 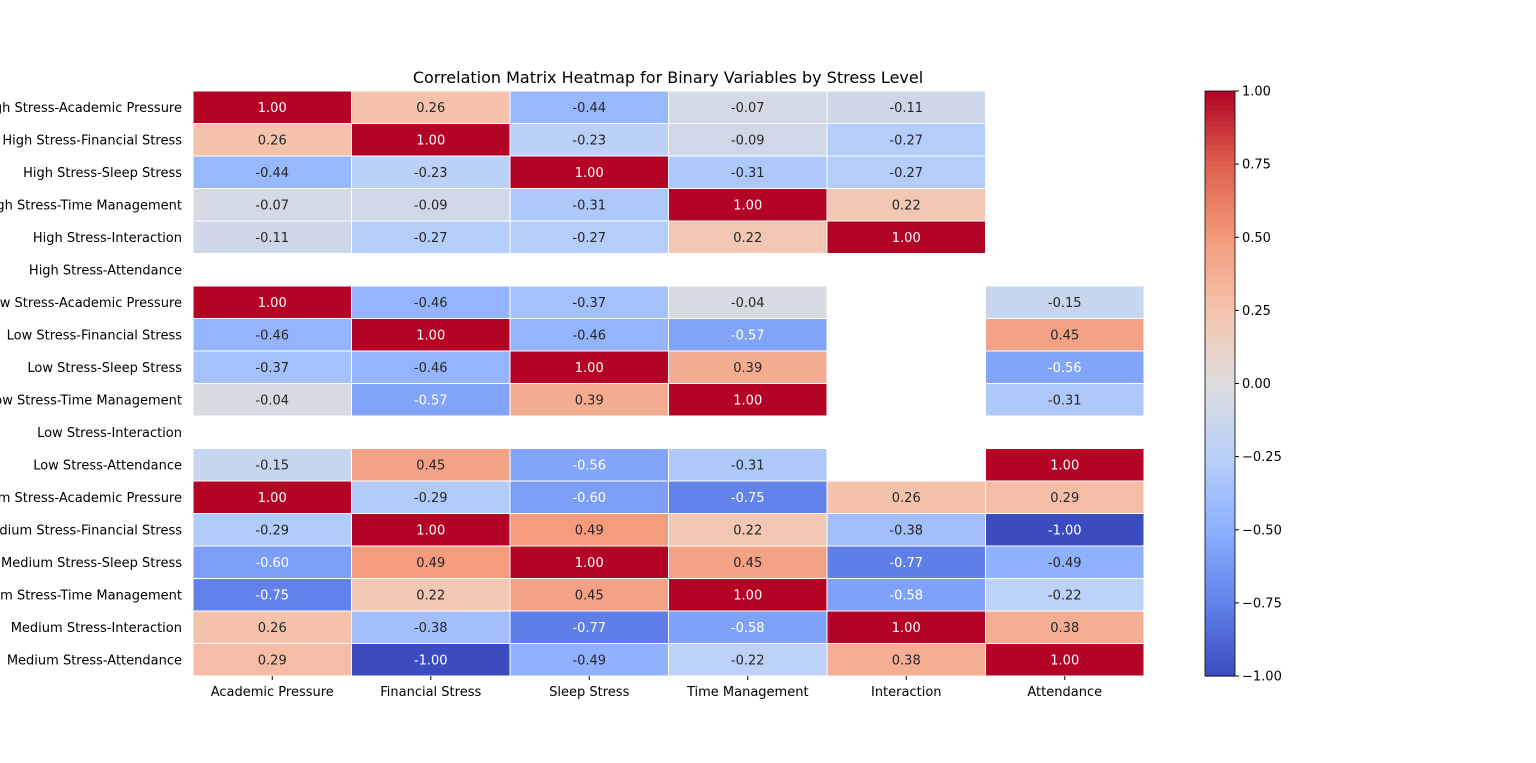 I want to click on cell-value-label: -0.38, so click(x=906, y=530).